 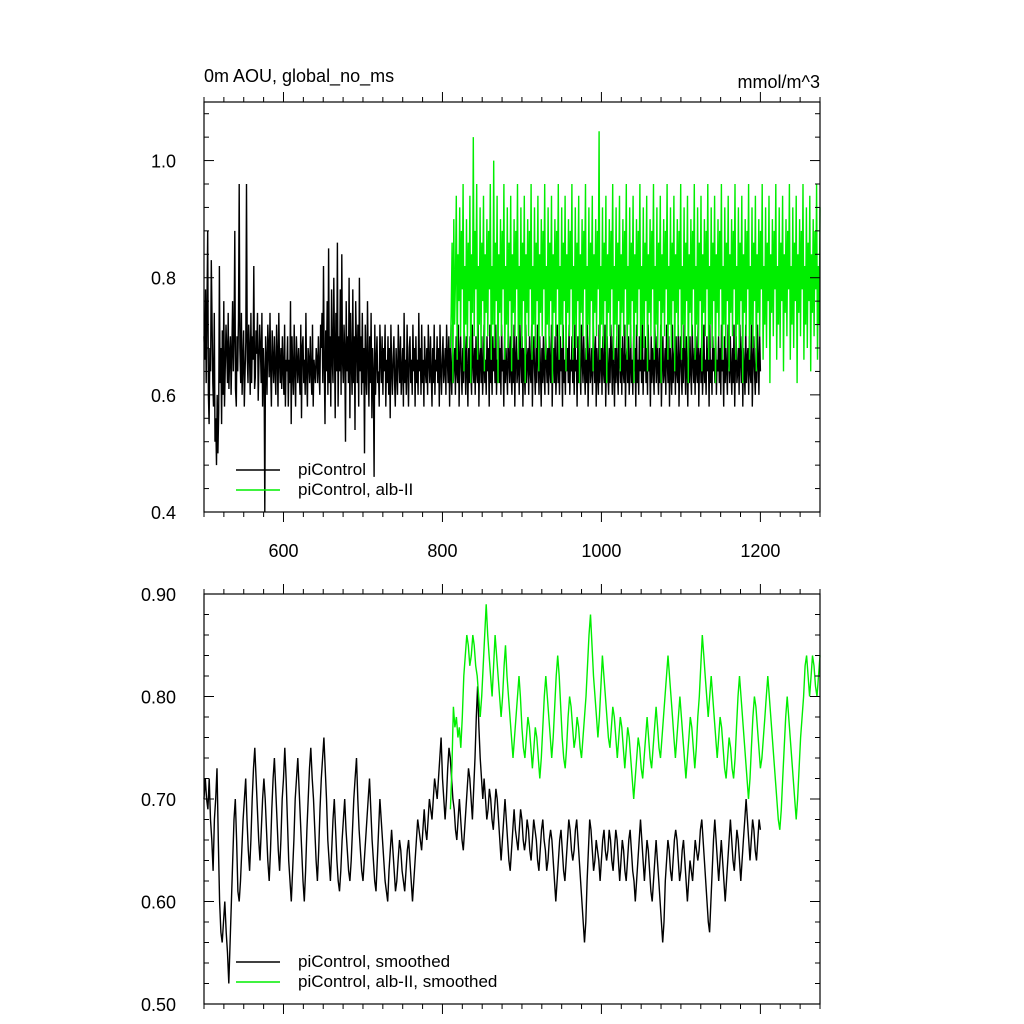 I want to click on bottom-y-tick-label: 0.70, so click(x=158, y=800).